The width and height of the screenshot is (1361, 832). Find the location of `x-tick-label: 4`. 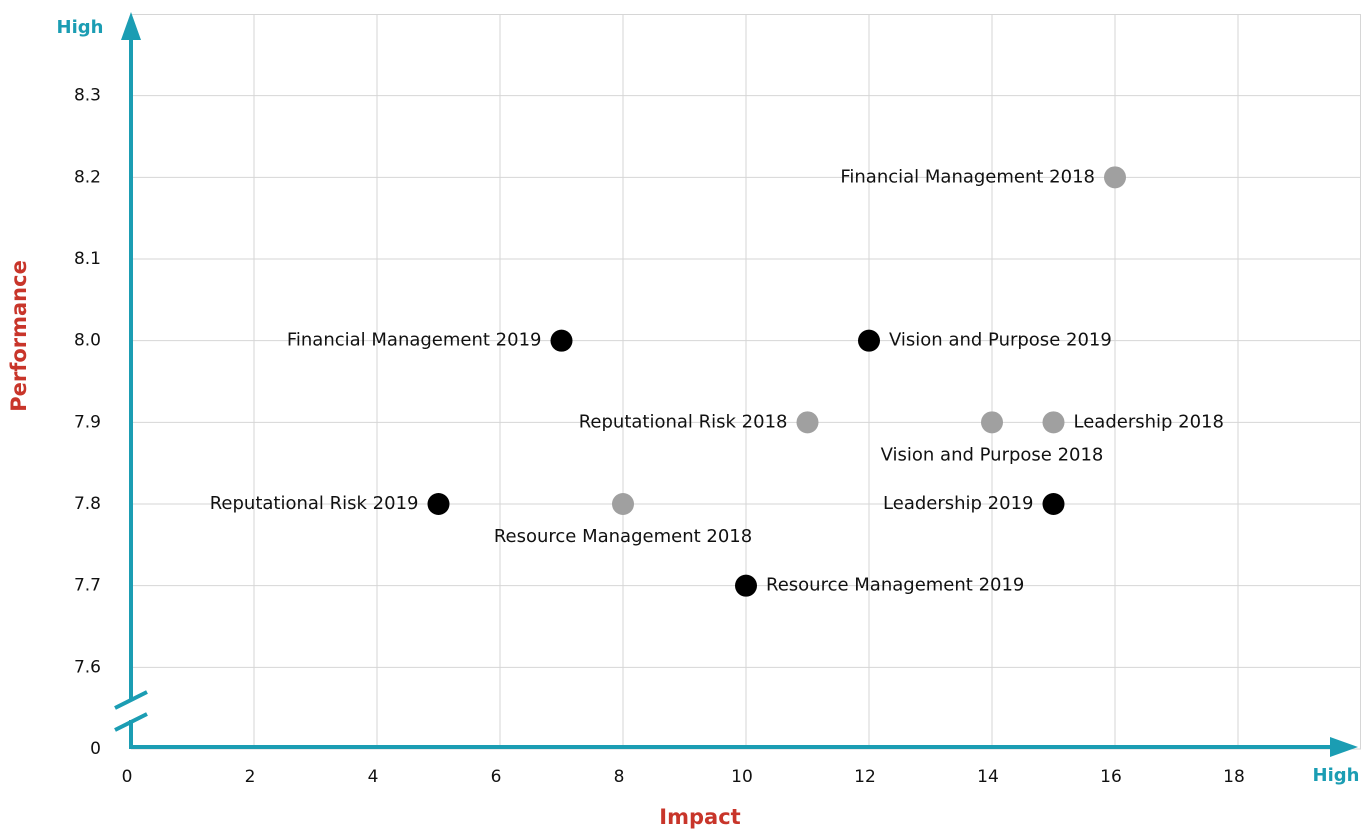

x-tick-label: 4 is located at coordinates (373, 777).